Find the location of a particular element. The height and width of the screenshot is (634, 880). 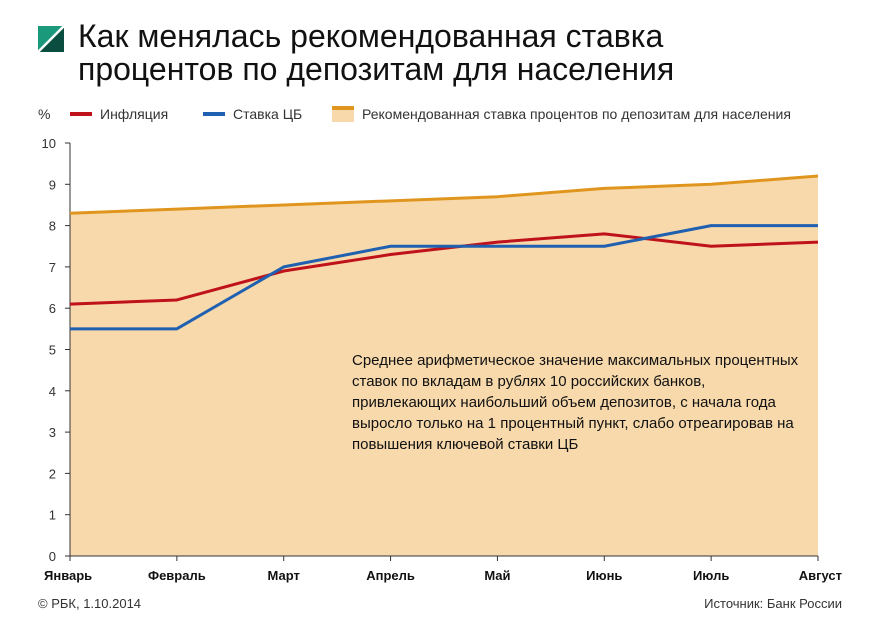

legend-item-inflation: Инфляция is located at coordinates (119, 114).